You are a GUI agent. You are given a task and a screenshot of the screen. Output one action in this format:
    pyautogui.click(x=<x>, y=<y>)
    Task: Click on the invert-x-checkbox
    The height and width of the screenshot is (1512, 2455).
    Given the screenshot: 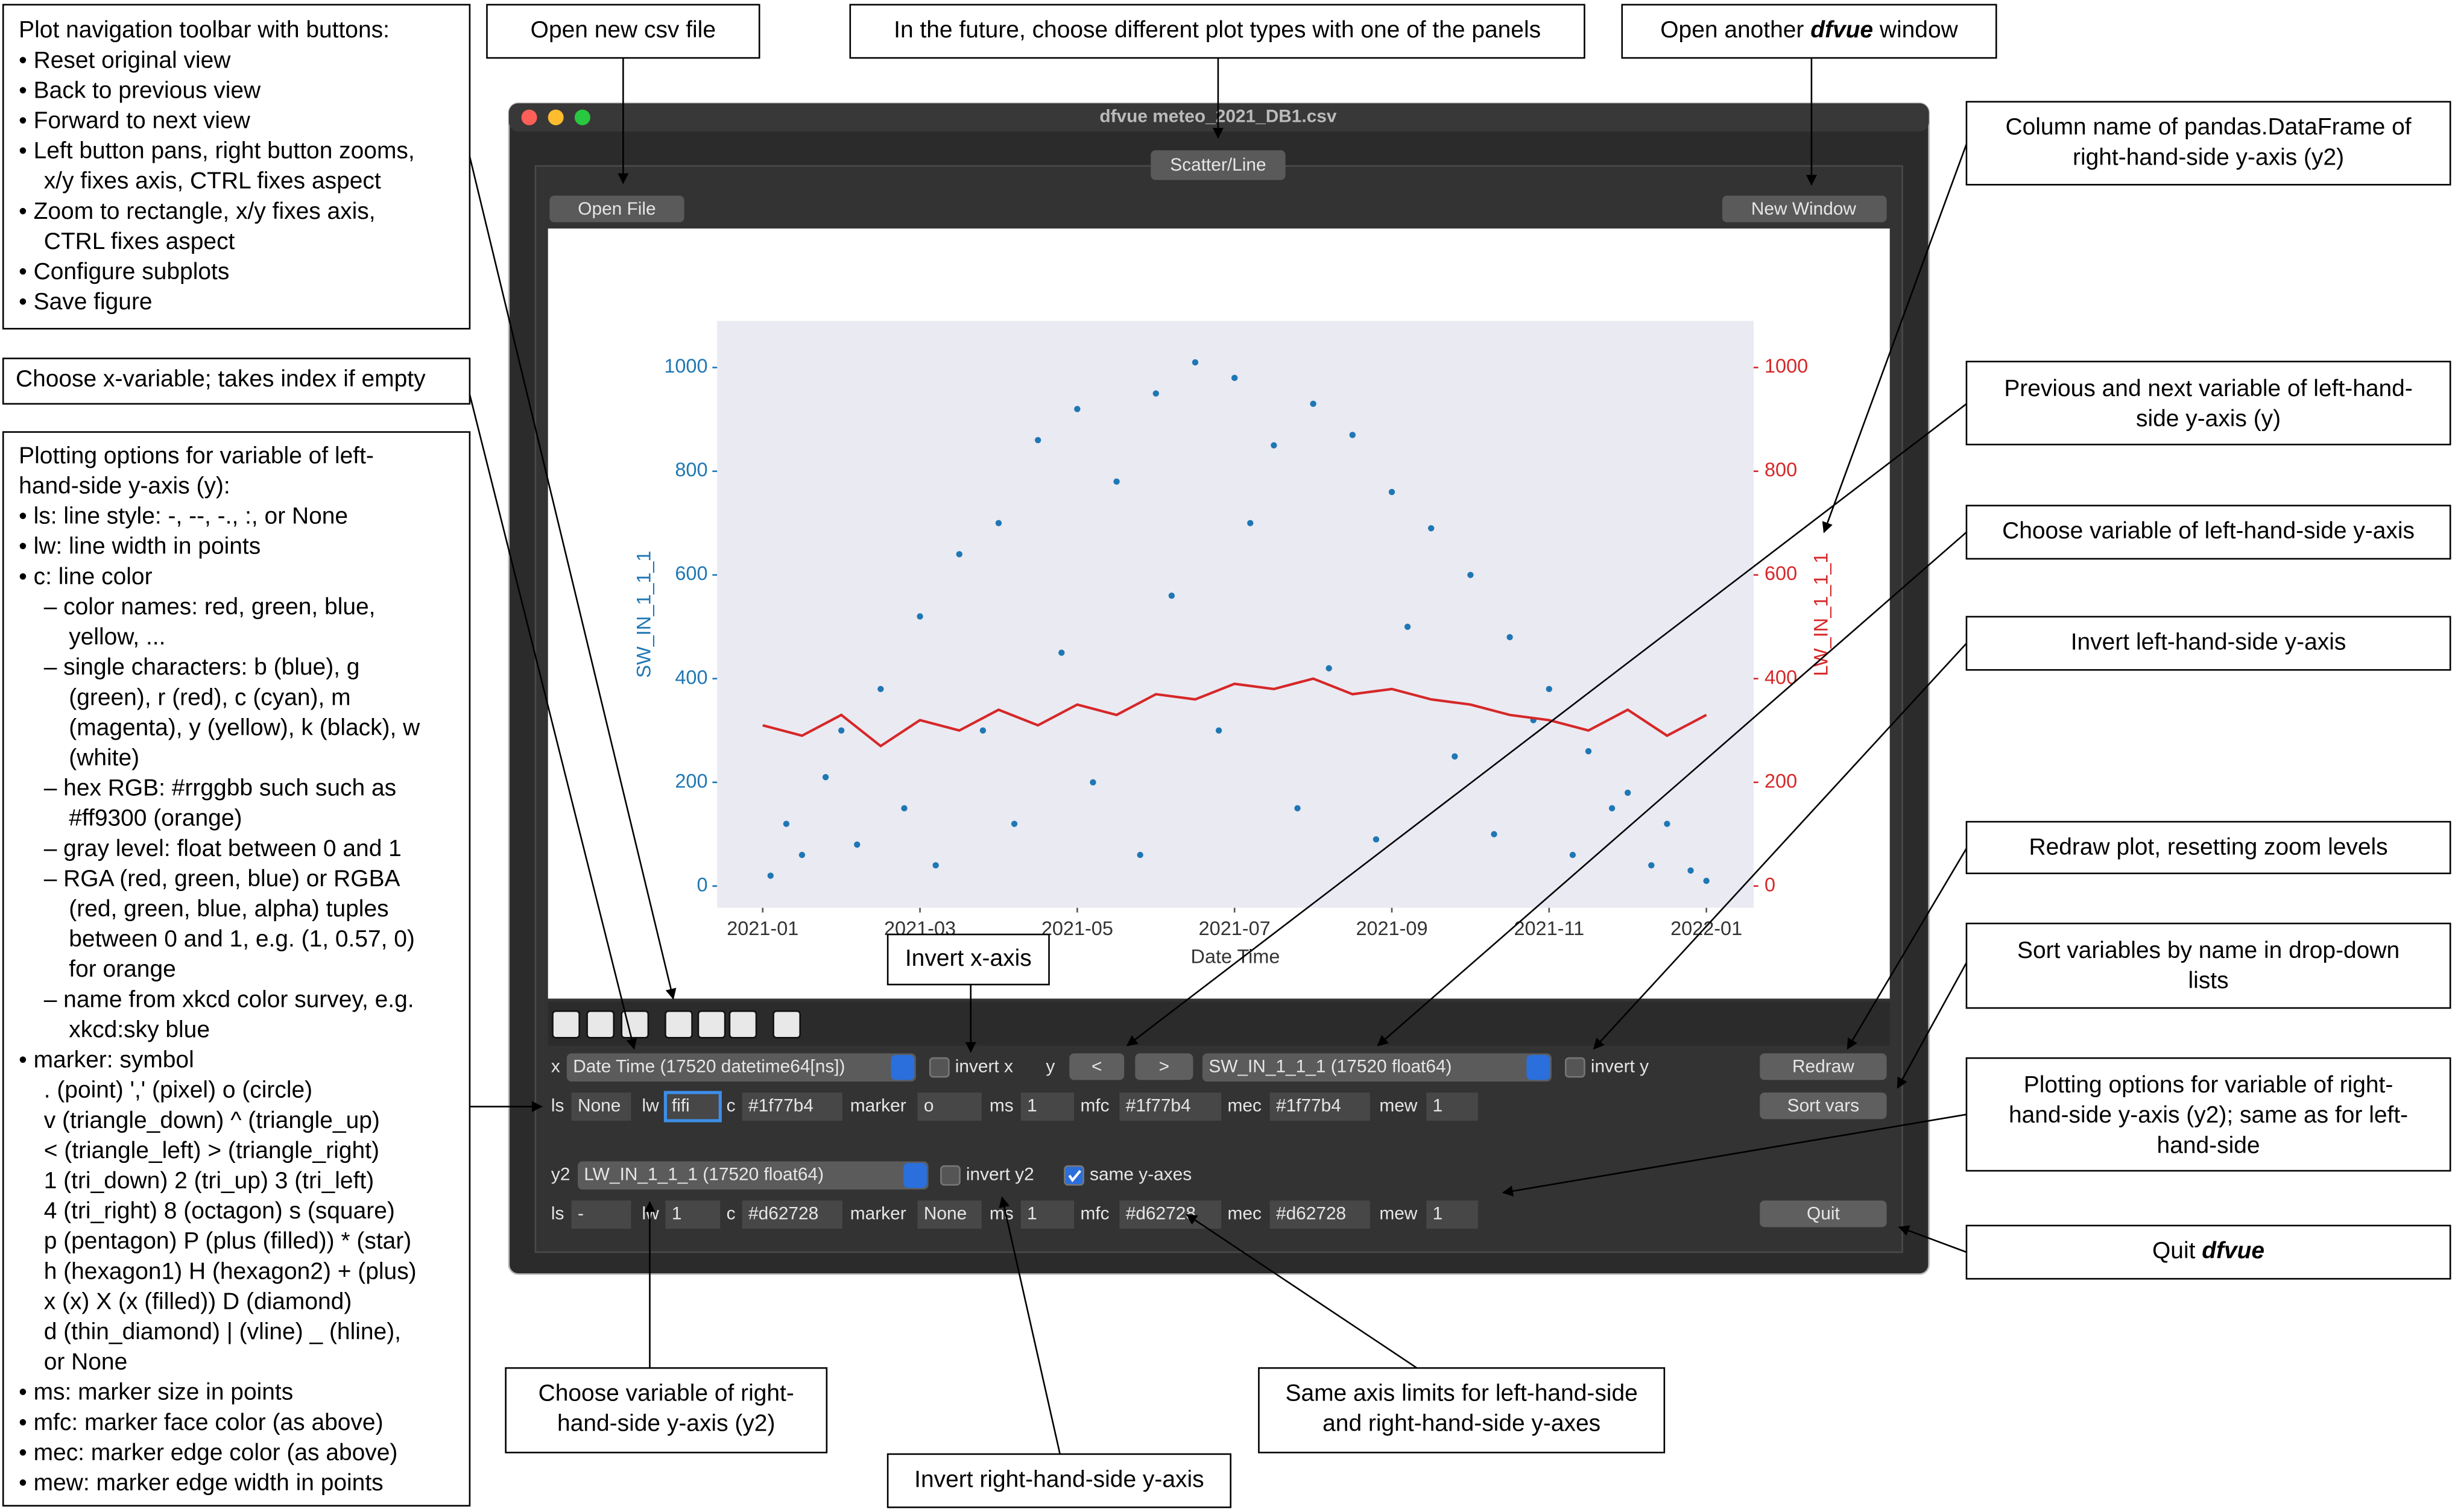 What is the action you would take?
    pyautogui.click(x=939, y=1068)
    